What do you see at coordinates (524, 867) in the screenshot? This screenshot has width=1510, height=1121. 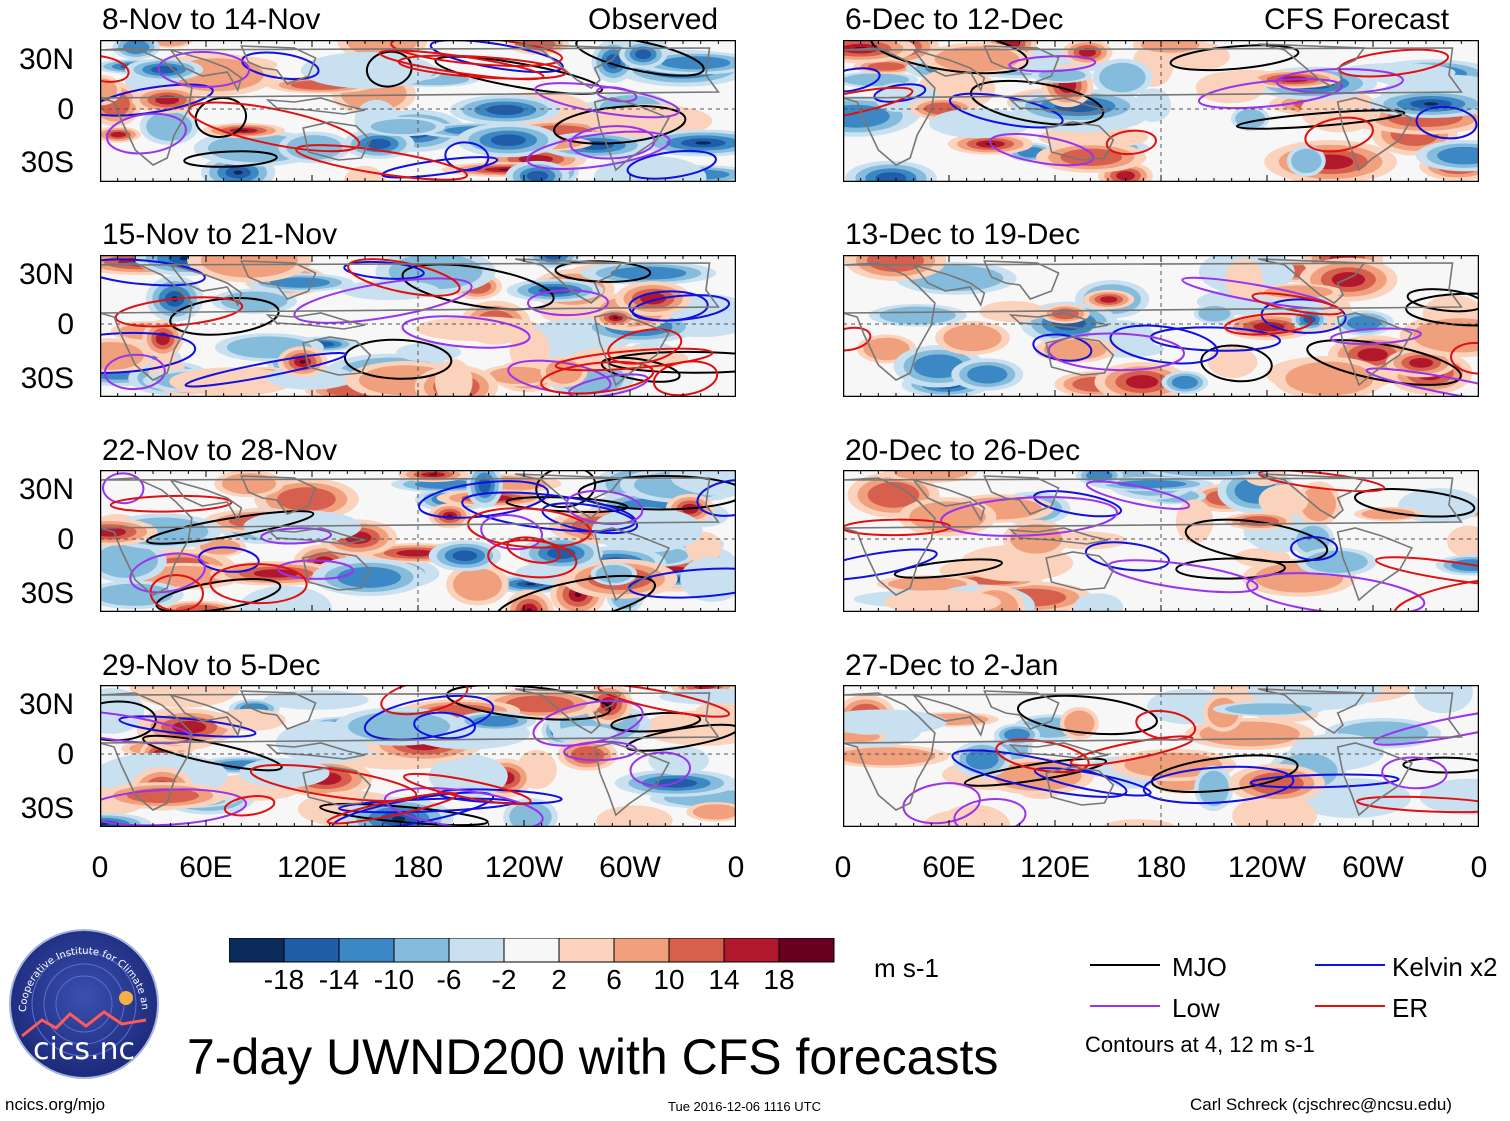 I see `lon-label-left-120w: 120W` at bounding box center [524, 867].